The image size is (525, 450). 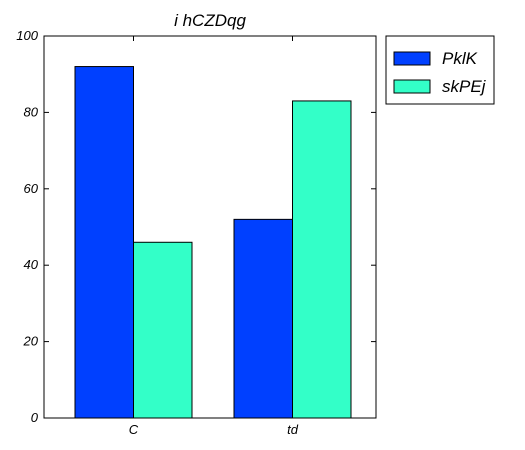 I want to click on y-tick-label-80: 80, so click(x=31, y=111).